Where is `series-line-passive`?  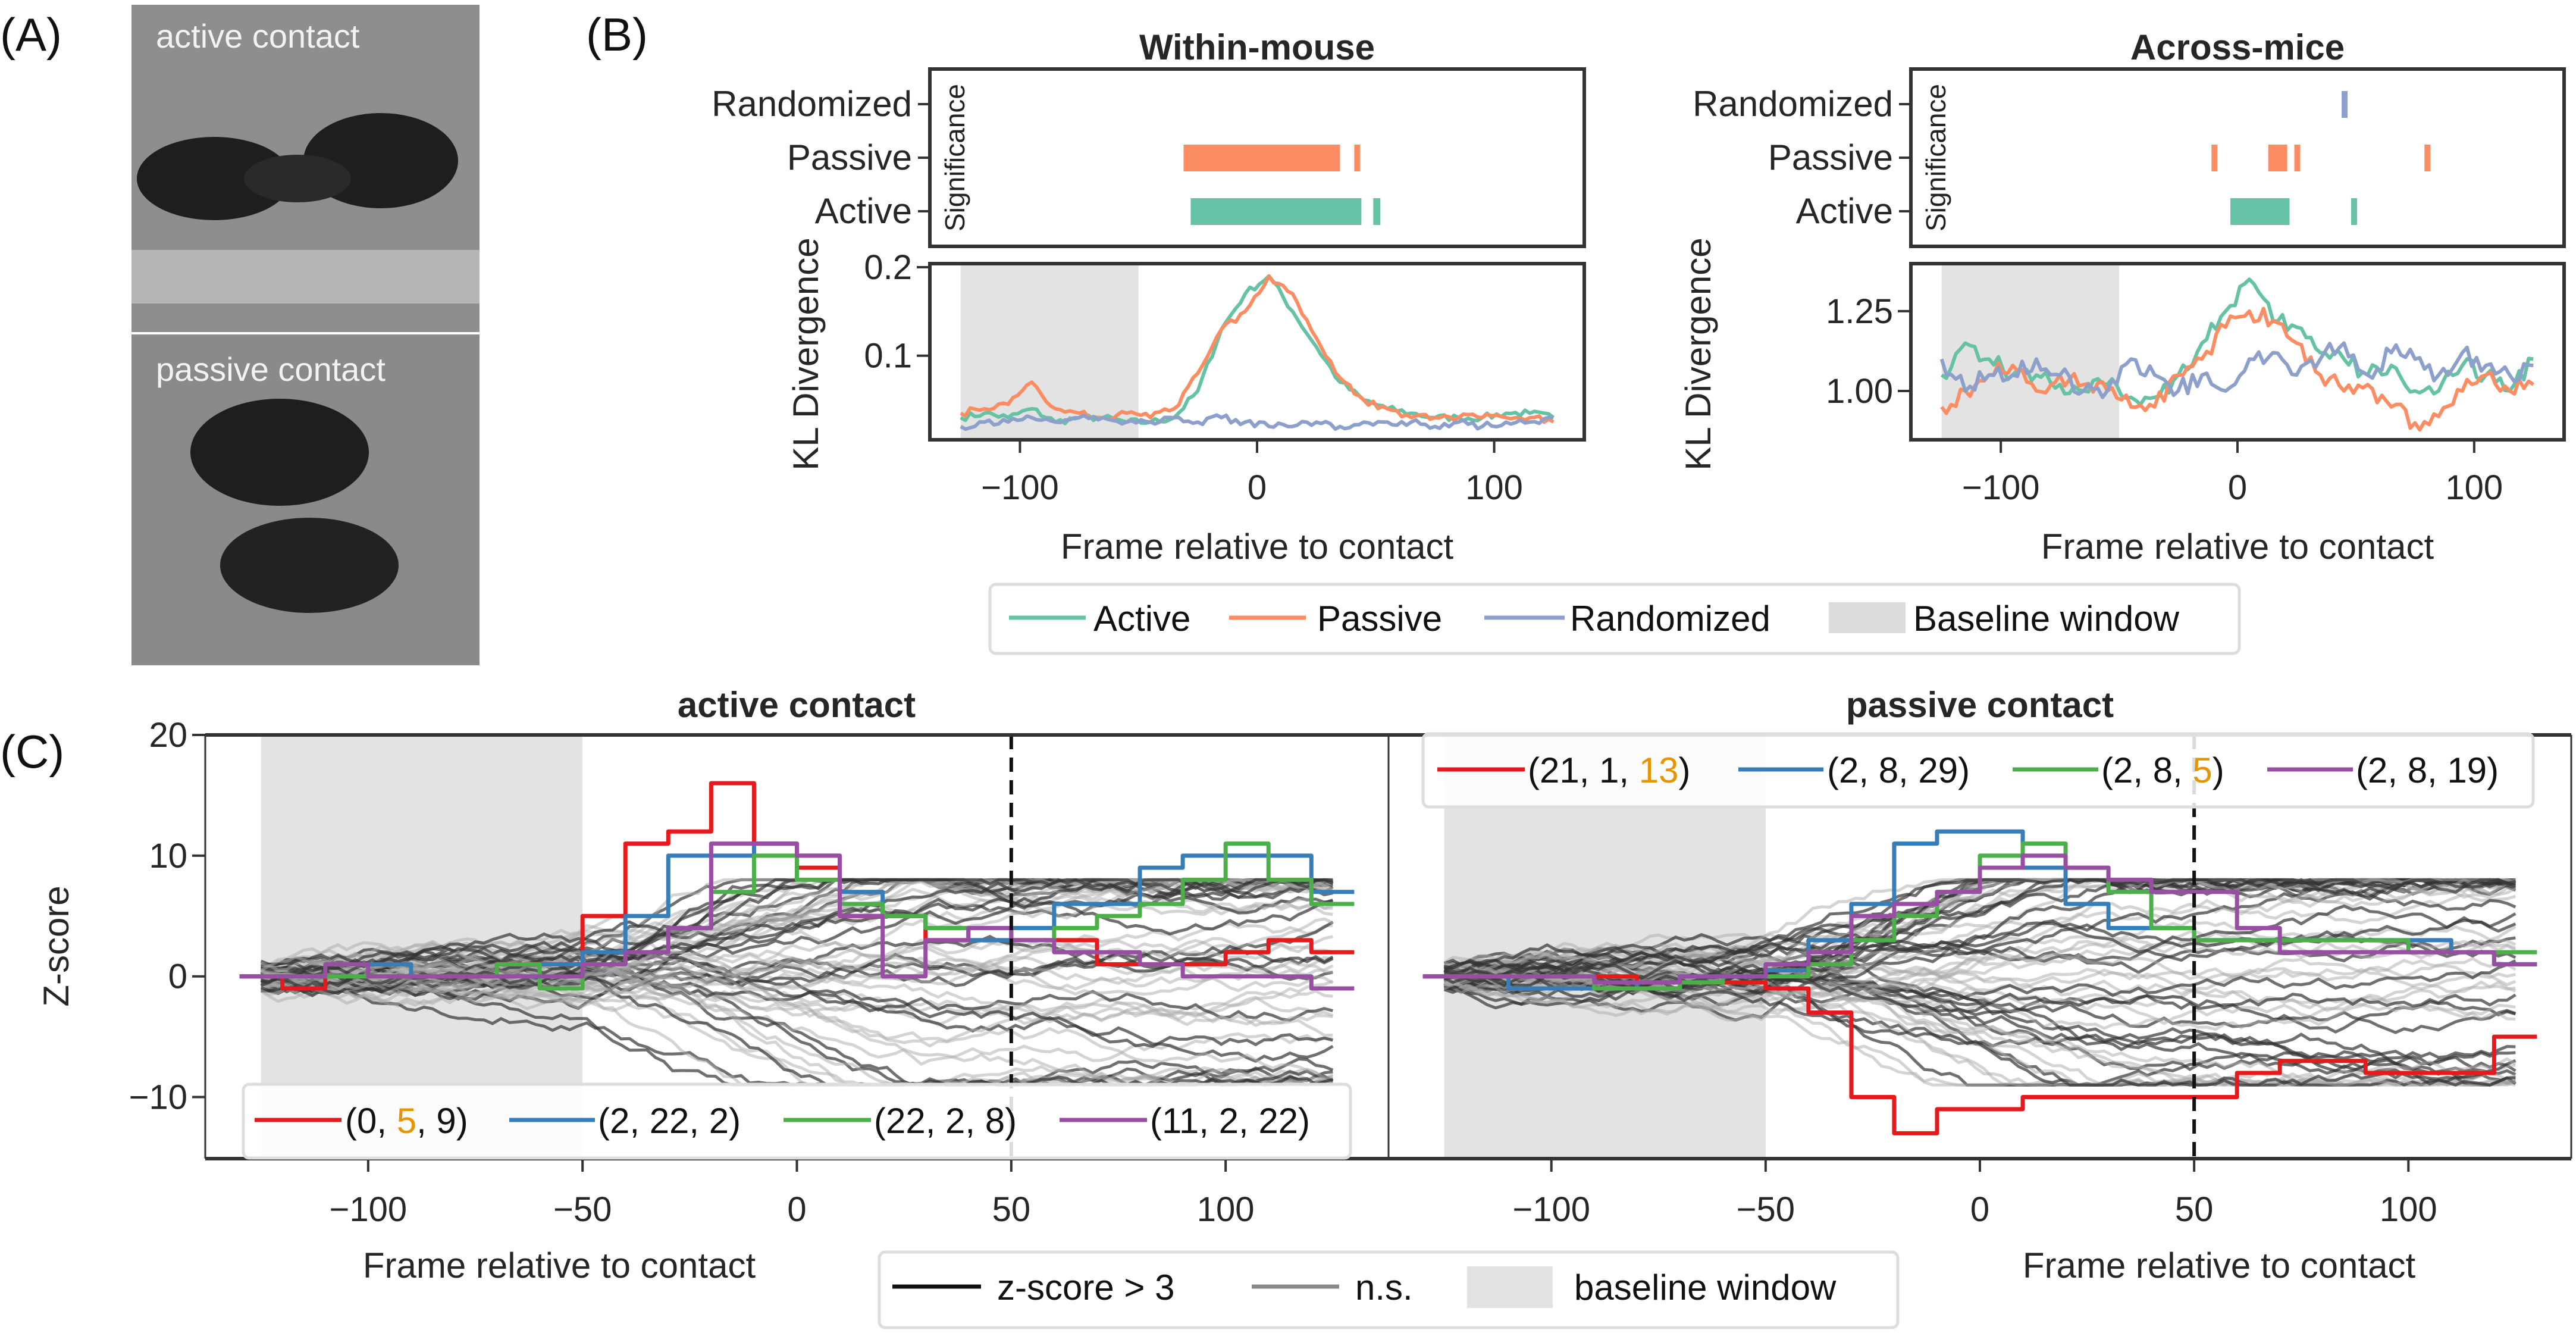
series-line-passive is located at coordinates (2237, 369).